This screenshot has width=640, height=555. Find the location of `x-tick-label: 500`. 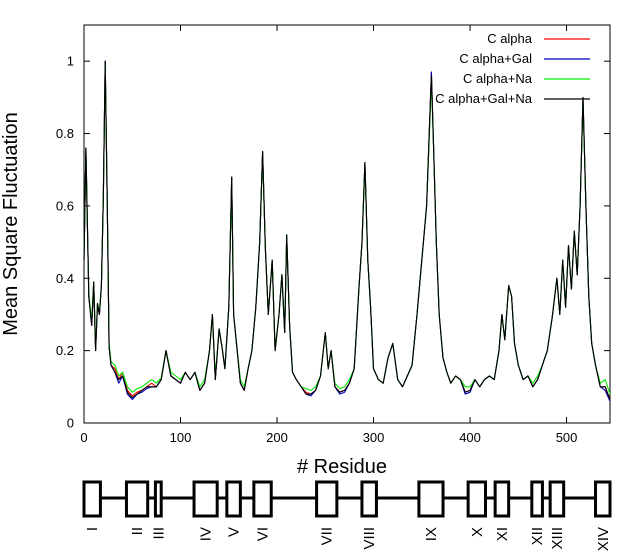

x-tick-label: 500 is located at coordinates (567, 437).